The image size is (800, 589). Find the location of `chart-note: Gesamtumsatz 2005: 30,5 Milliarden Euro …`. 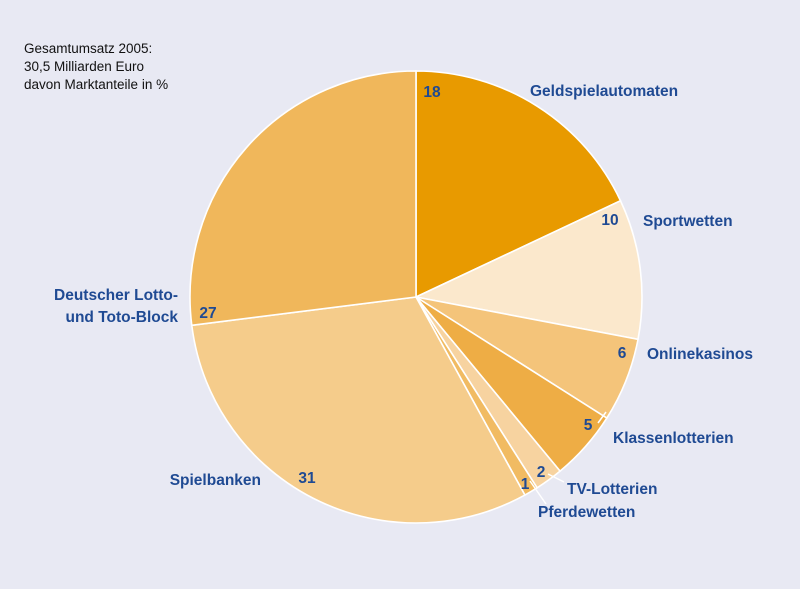

chart-note: Gesamtumsatz 2005: 30,5 Milliarden Euro … is located at coordinates (96, 67).